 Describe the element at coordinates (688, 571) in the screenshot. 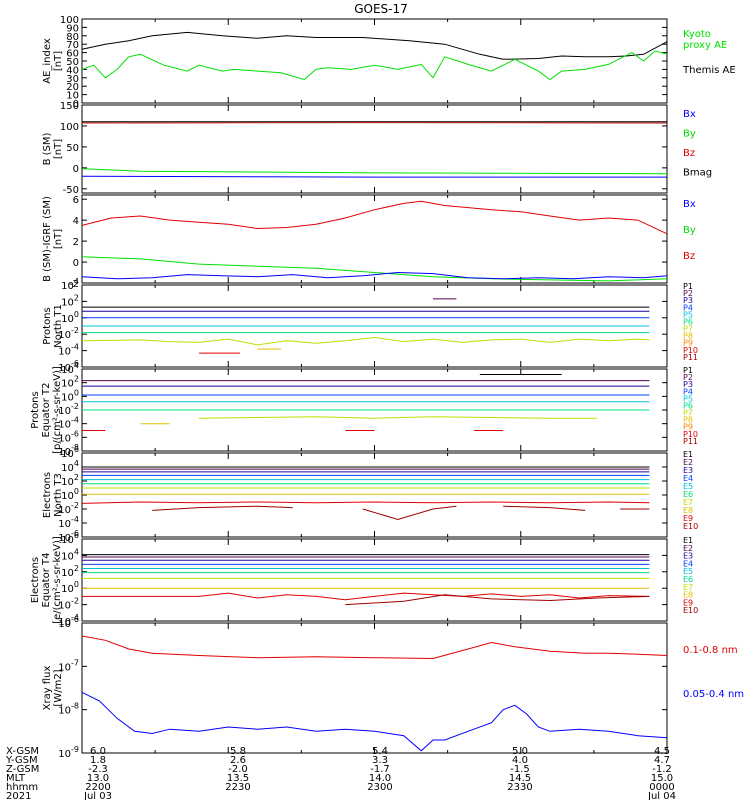

I see `legend-entry: E5` at that location.